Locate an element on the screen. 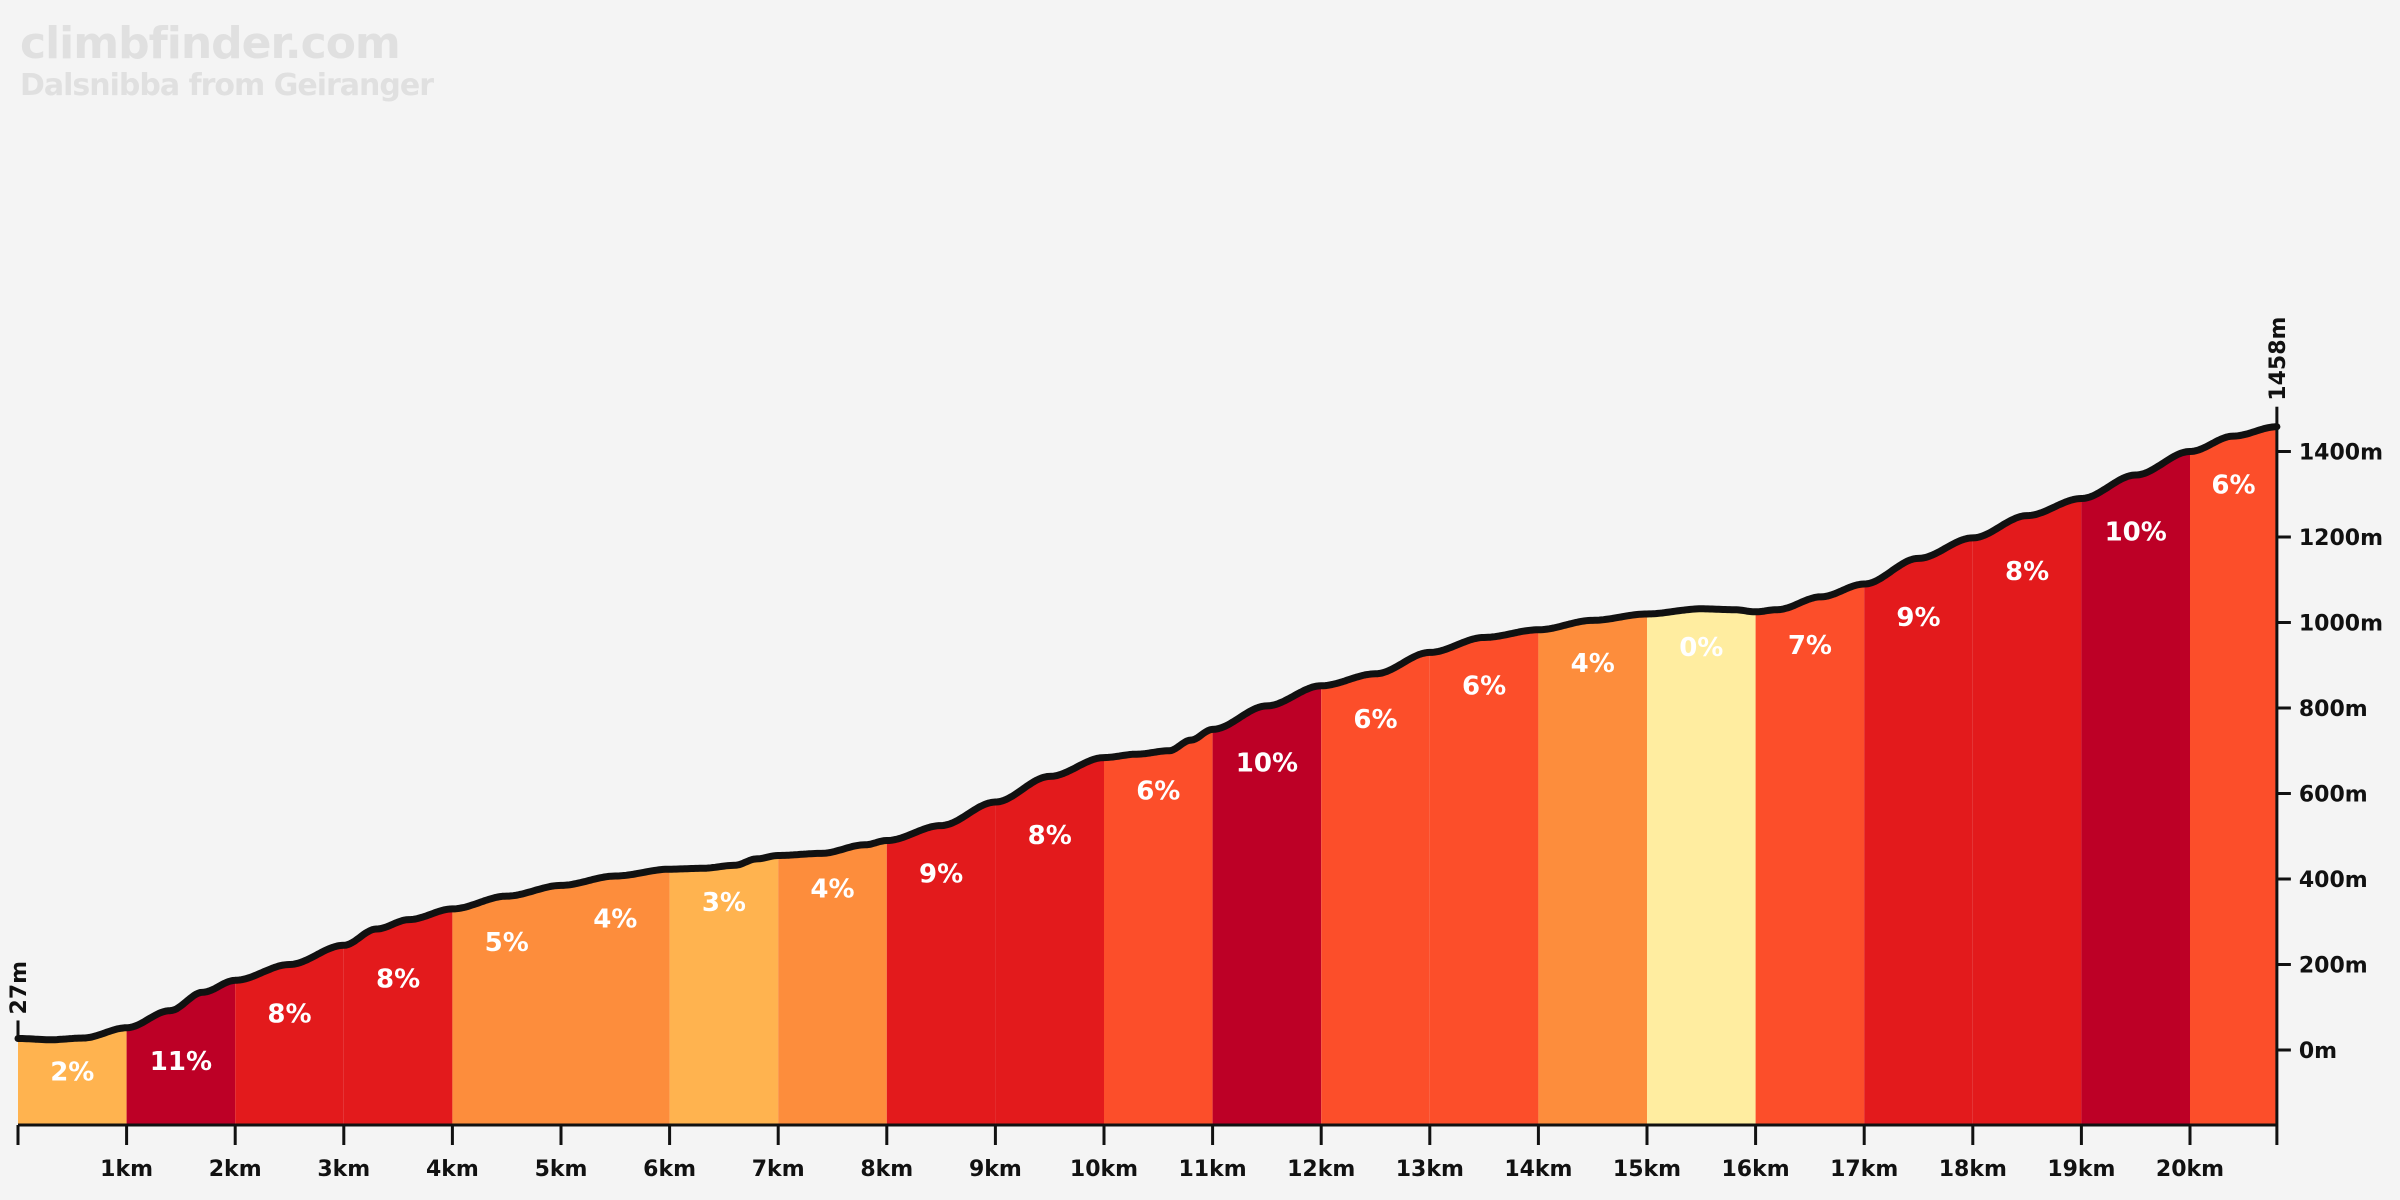 This screenshot has width=2400, height=1200. x-tick-label: 3km is located at coordinates (343, 1169).